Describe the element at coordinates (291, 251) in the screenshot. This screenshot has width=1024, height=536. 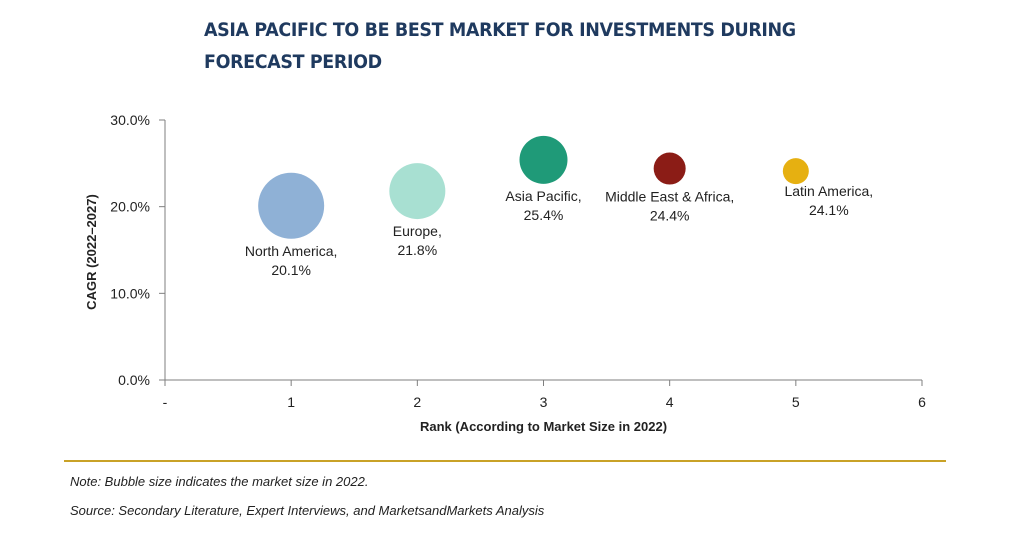
I see `bubble-label: North America,` at that location.